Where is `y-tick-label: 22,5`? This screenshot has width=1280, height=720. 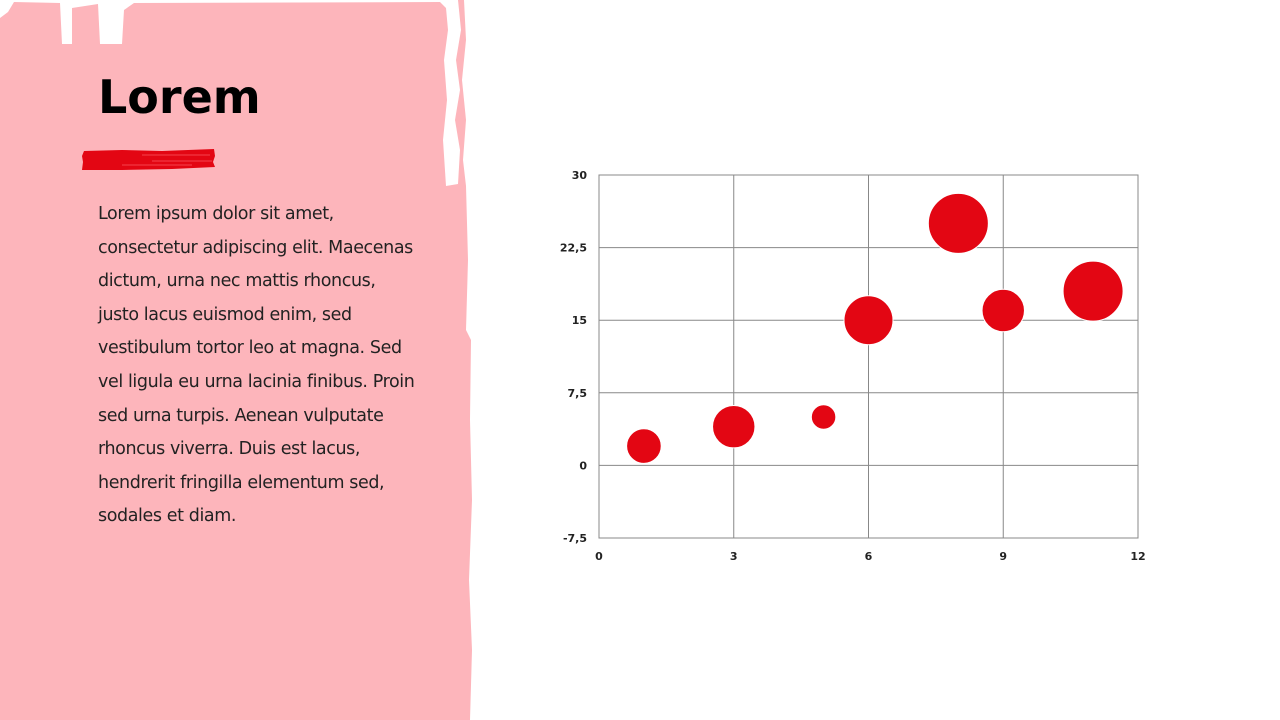
y-tick-label: 22,5 is located at coordinates (573, 248).